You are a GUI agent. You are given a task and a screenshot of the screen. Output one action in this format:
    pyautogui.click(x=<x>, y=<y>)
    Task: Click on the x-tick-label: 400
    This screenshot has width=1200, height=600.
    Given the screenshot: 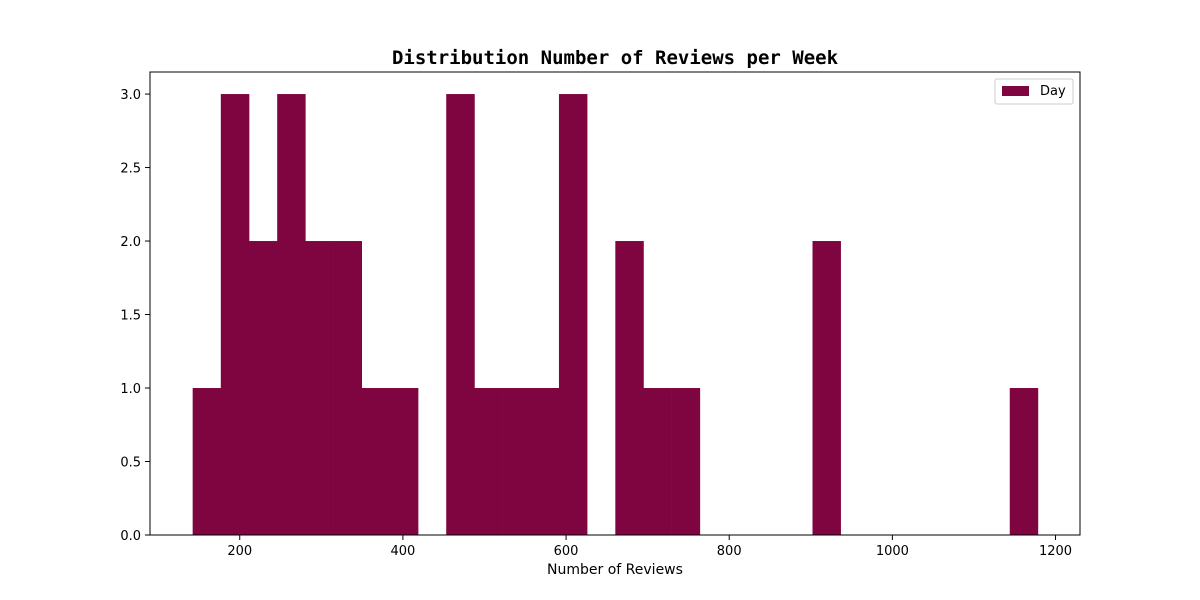 What is the action you would take?
    pyautogui.click(x=402, y=551)
    